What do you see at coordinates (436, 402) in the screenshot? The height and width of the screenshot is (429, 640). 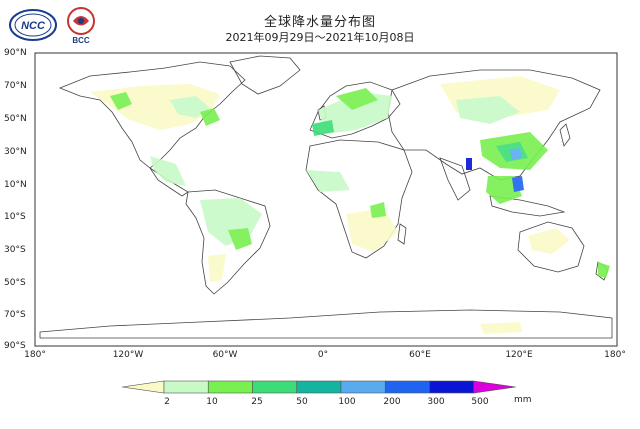 I see `legend-tick-label: 300` at bounding box center [436, 402].